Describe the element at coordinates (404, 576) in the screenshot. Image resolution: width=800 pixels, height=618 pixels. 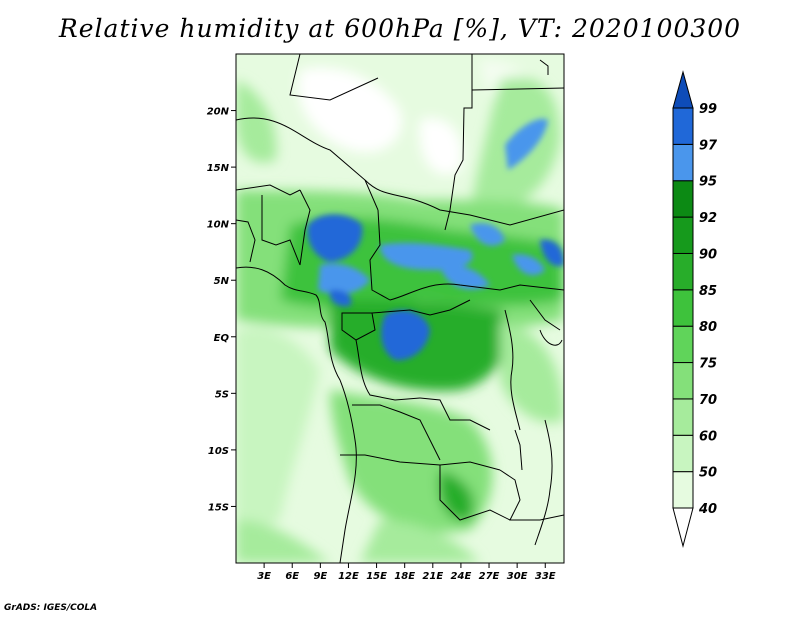
I see `lon-tick-label: 18E` at that location.